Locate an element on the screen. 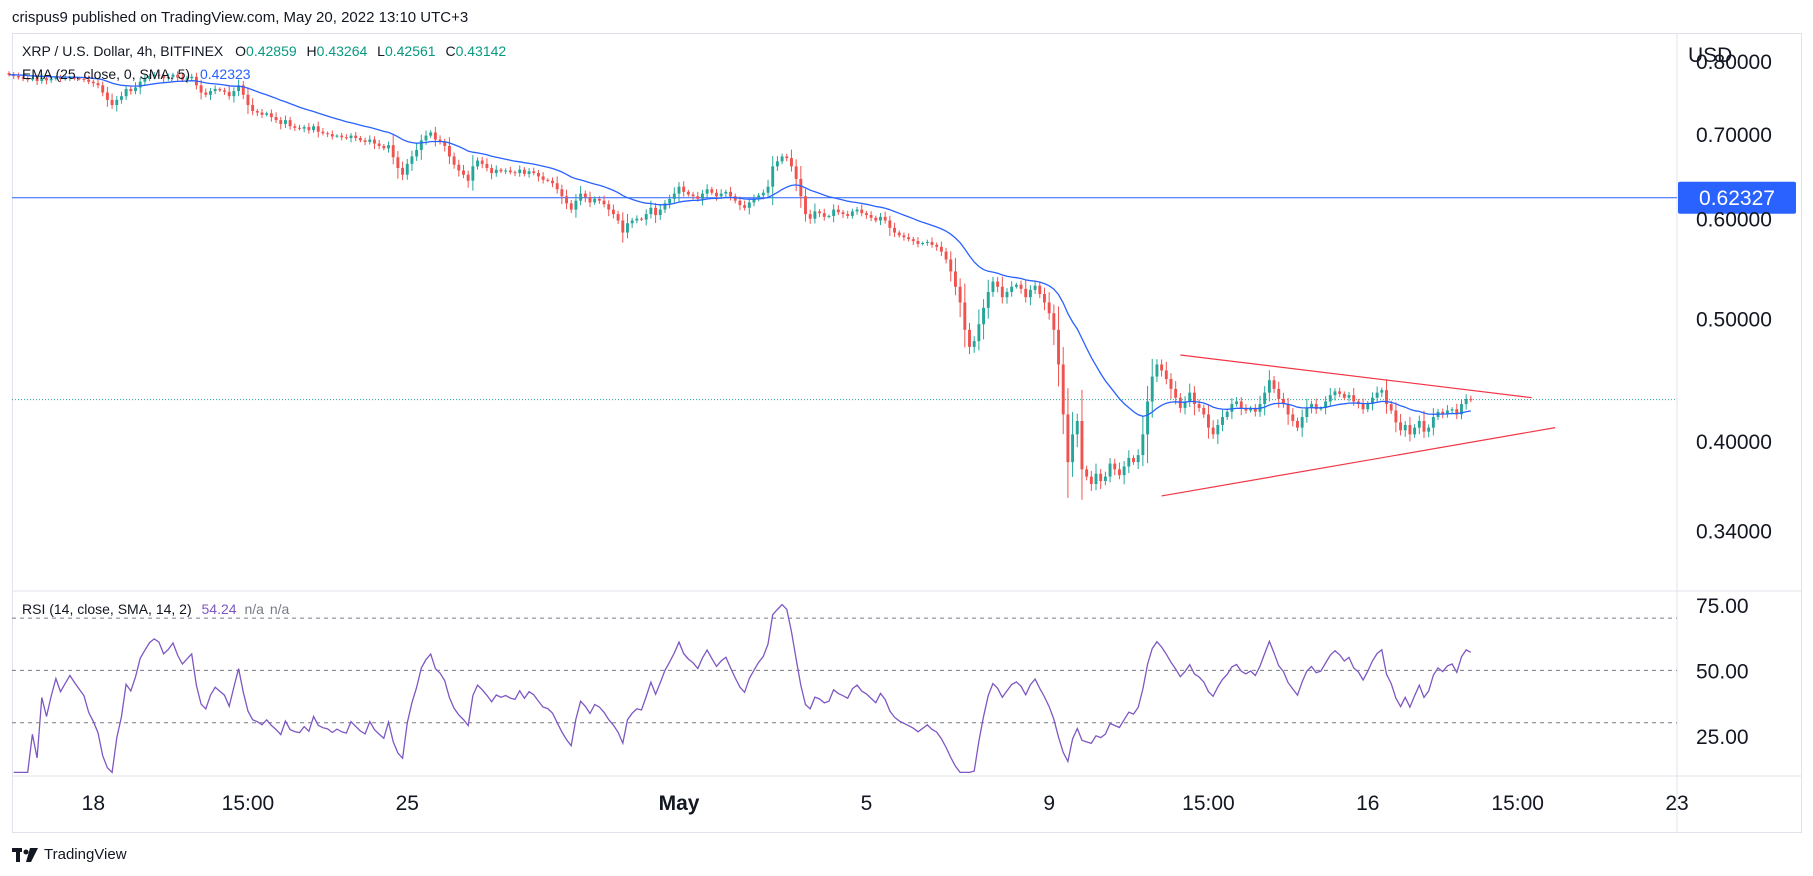  symbol-title: XRP / U.S. Dollar, 4h, BITFINEX is located at coordinates (123, 51).